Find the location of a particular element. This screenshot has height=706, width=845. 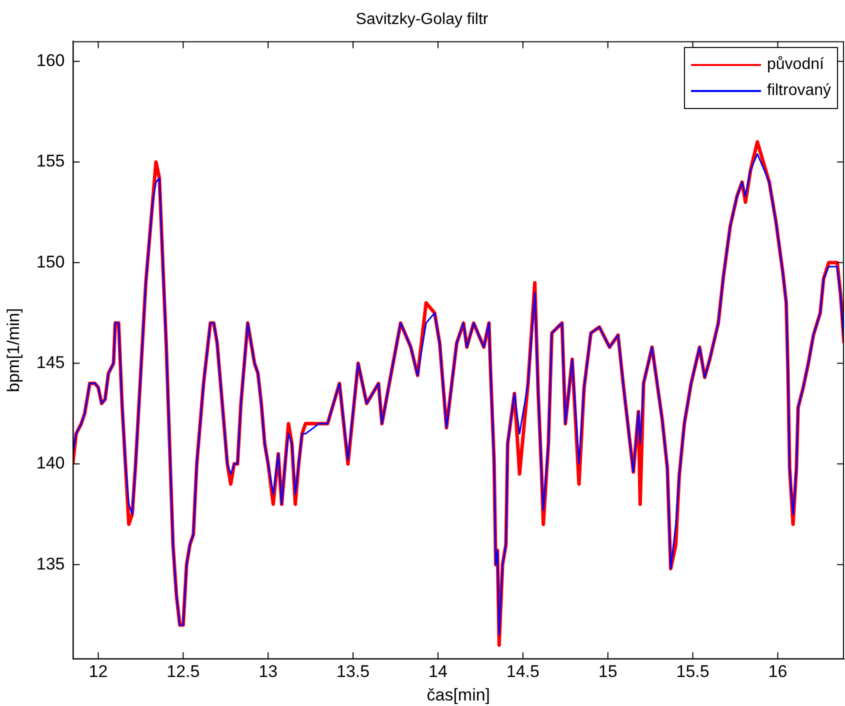

legend-label: filtrovaný is located at coordinates (799, 91).